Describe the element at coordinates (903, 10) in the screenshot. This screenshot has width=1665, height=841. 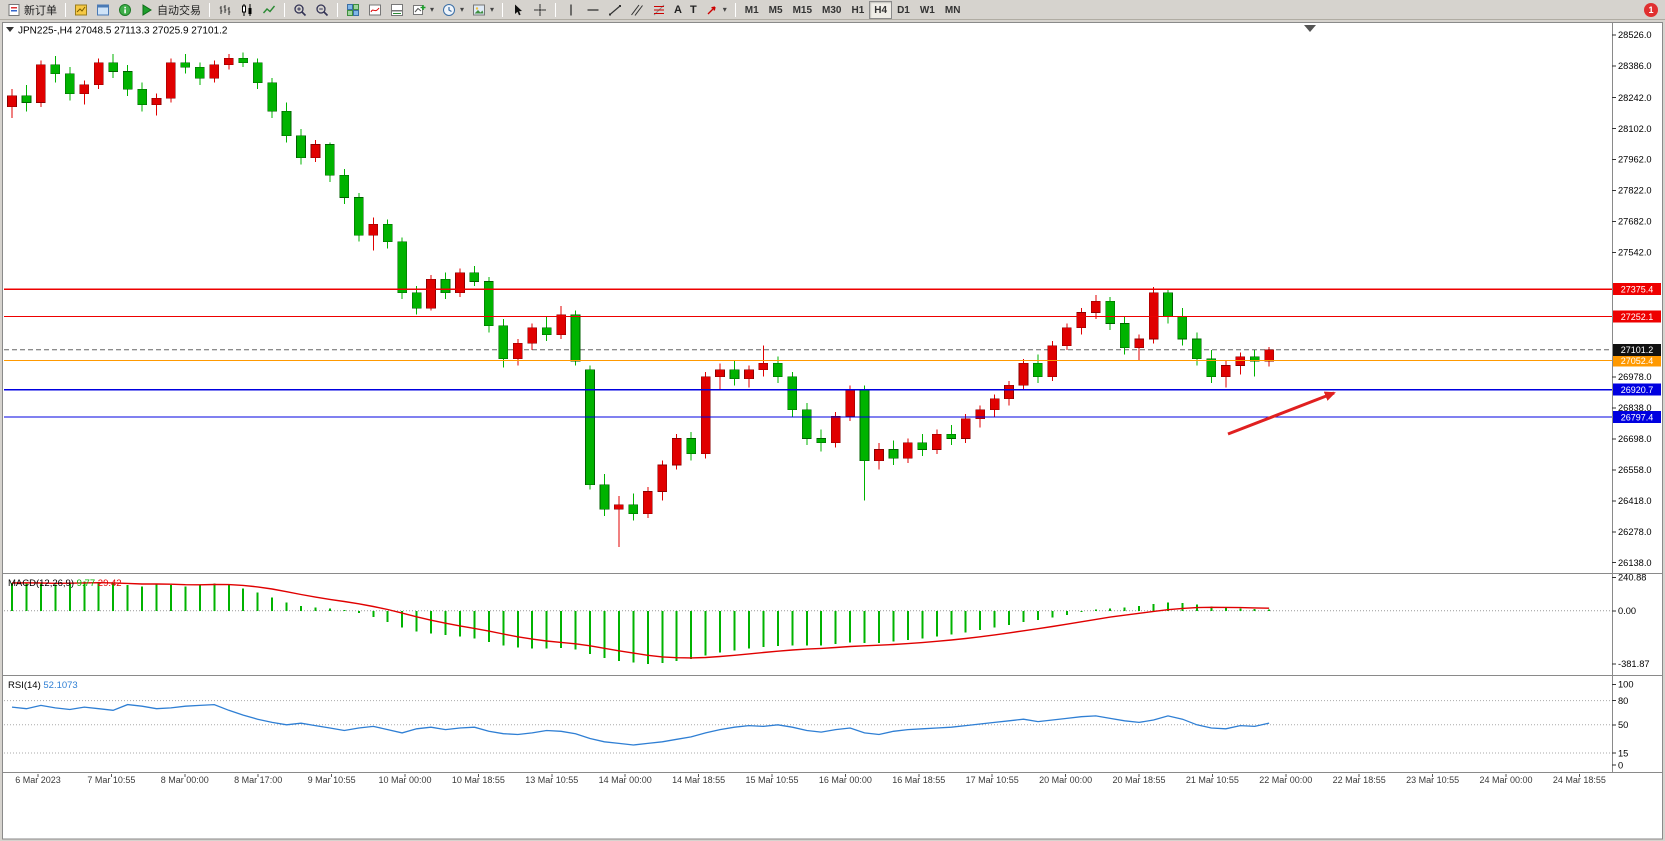
I see `timeframe-button-d1: D1` at that location.